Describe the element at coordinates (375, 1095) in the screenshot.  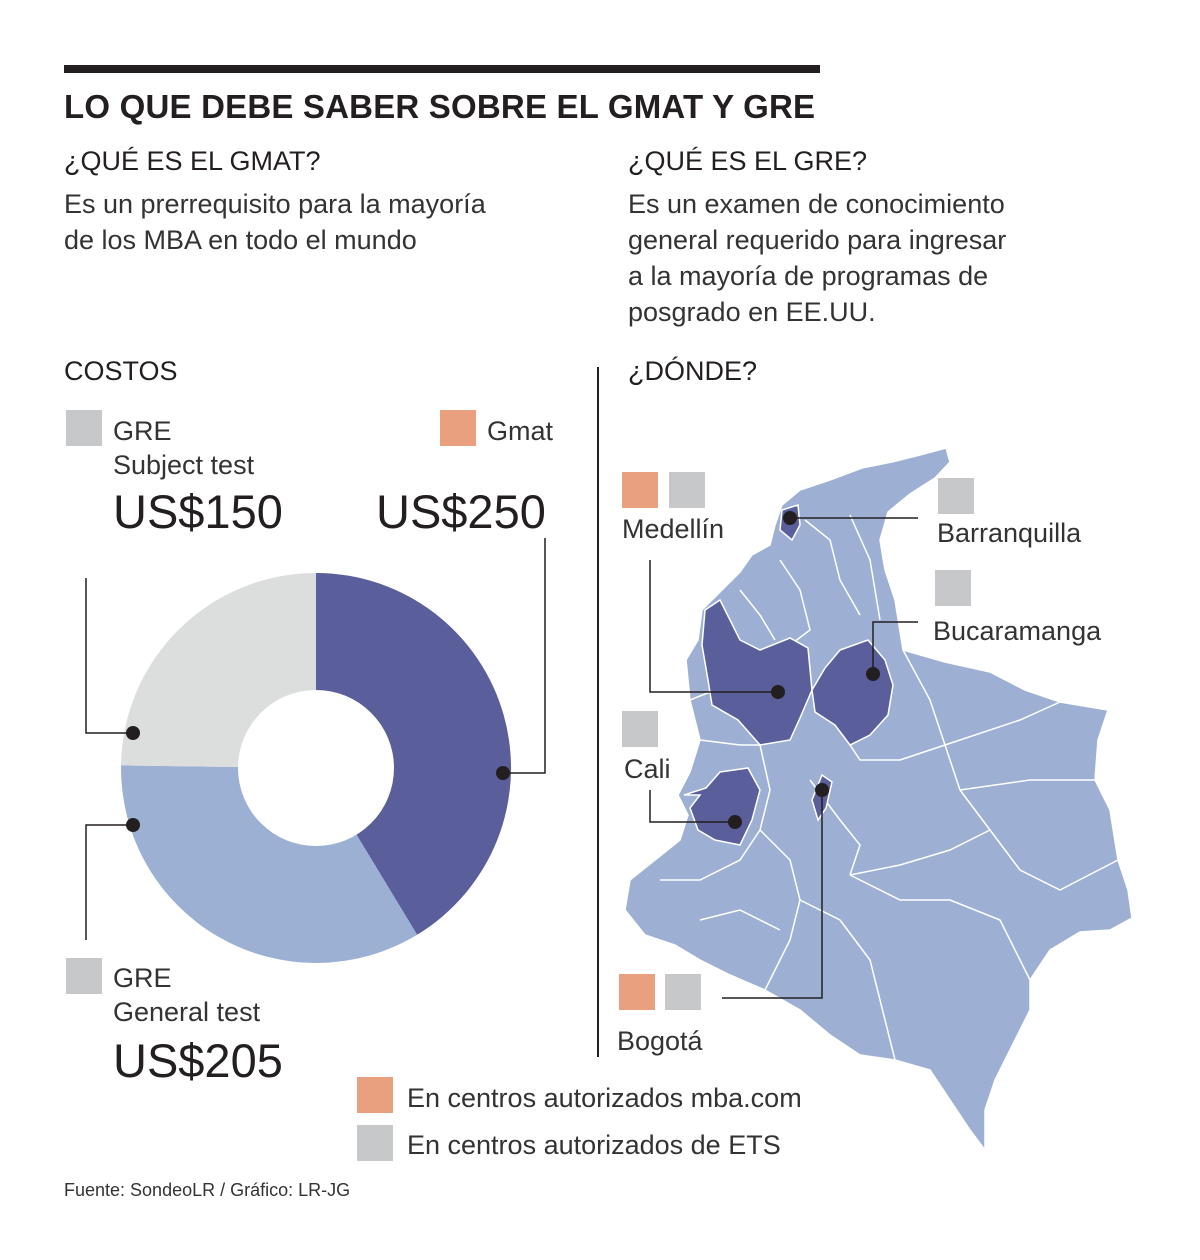
I see `legend-swatch-mba` at that location.